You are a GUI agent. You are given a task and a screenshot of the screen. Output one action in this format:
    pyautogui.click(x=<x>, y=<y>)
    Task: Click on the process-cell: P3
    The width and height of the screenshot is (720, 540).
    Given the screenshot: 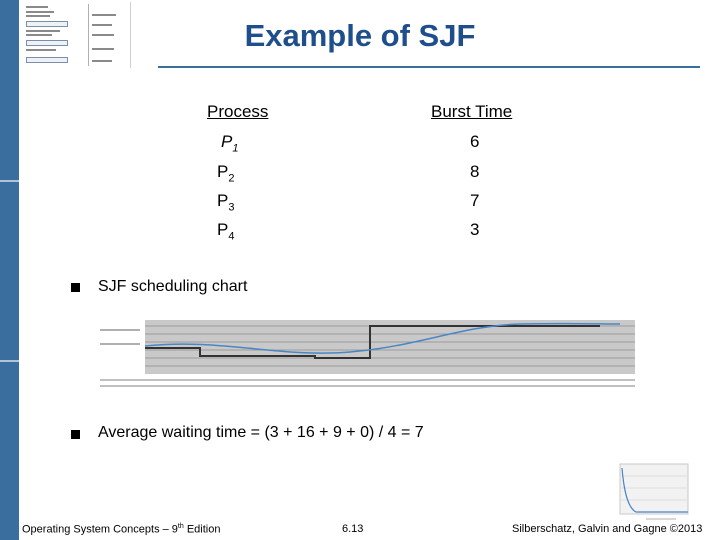 What is the action you would take?
    pyautogui.click(x=226, y=202)
    